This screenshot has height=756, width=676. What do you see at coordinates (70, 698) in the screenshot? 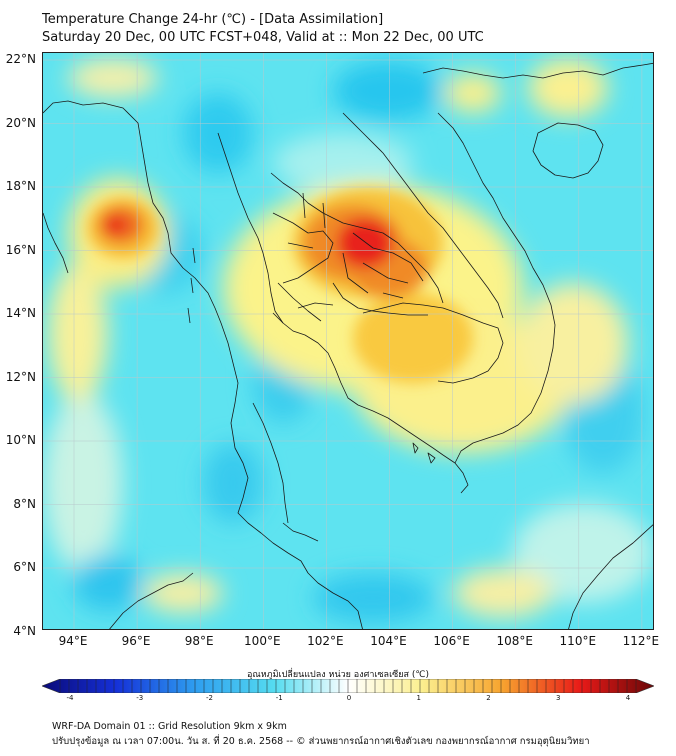
I see `colorbar-tick-label: -4` at bounding box center [70, 698].